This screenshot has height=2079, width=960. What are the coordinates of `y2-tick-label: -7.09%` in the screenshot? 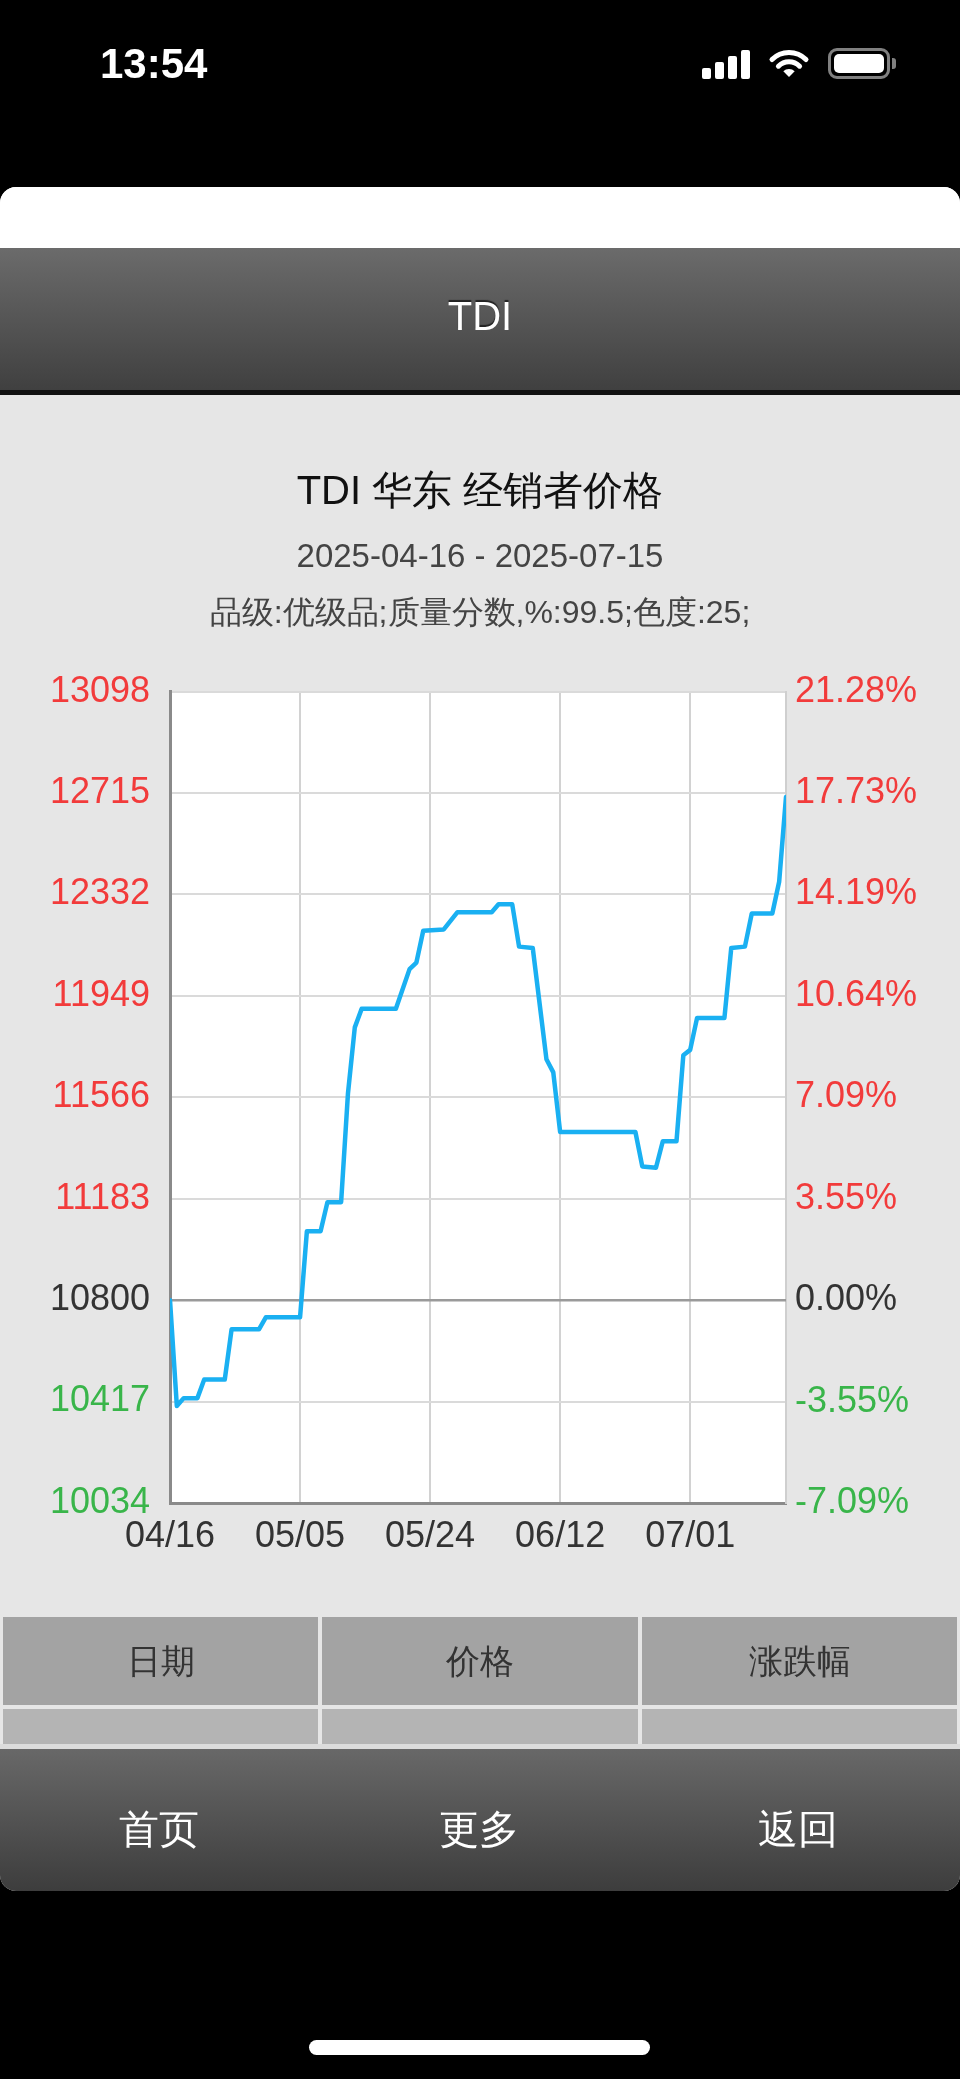 It's located at (852, 1500).